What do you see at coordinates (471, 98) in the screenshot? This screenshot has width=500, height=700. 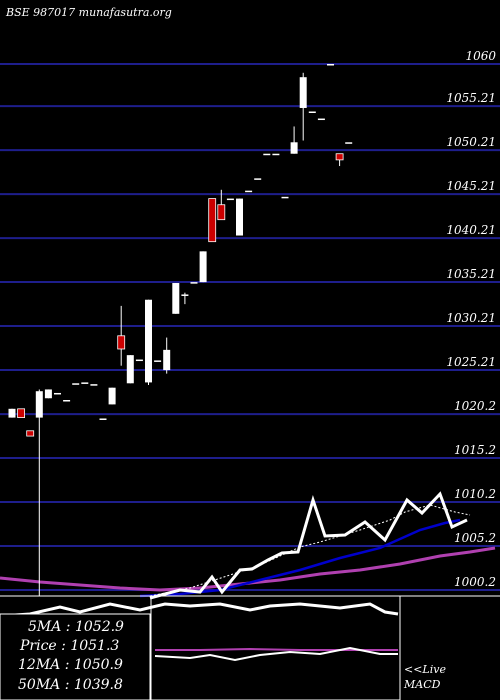 I see `y-tick-label: 1055.21` at bounding box center [471, 98].